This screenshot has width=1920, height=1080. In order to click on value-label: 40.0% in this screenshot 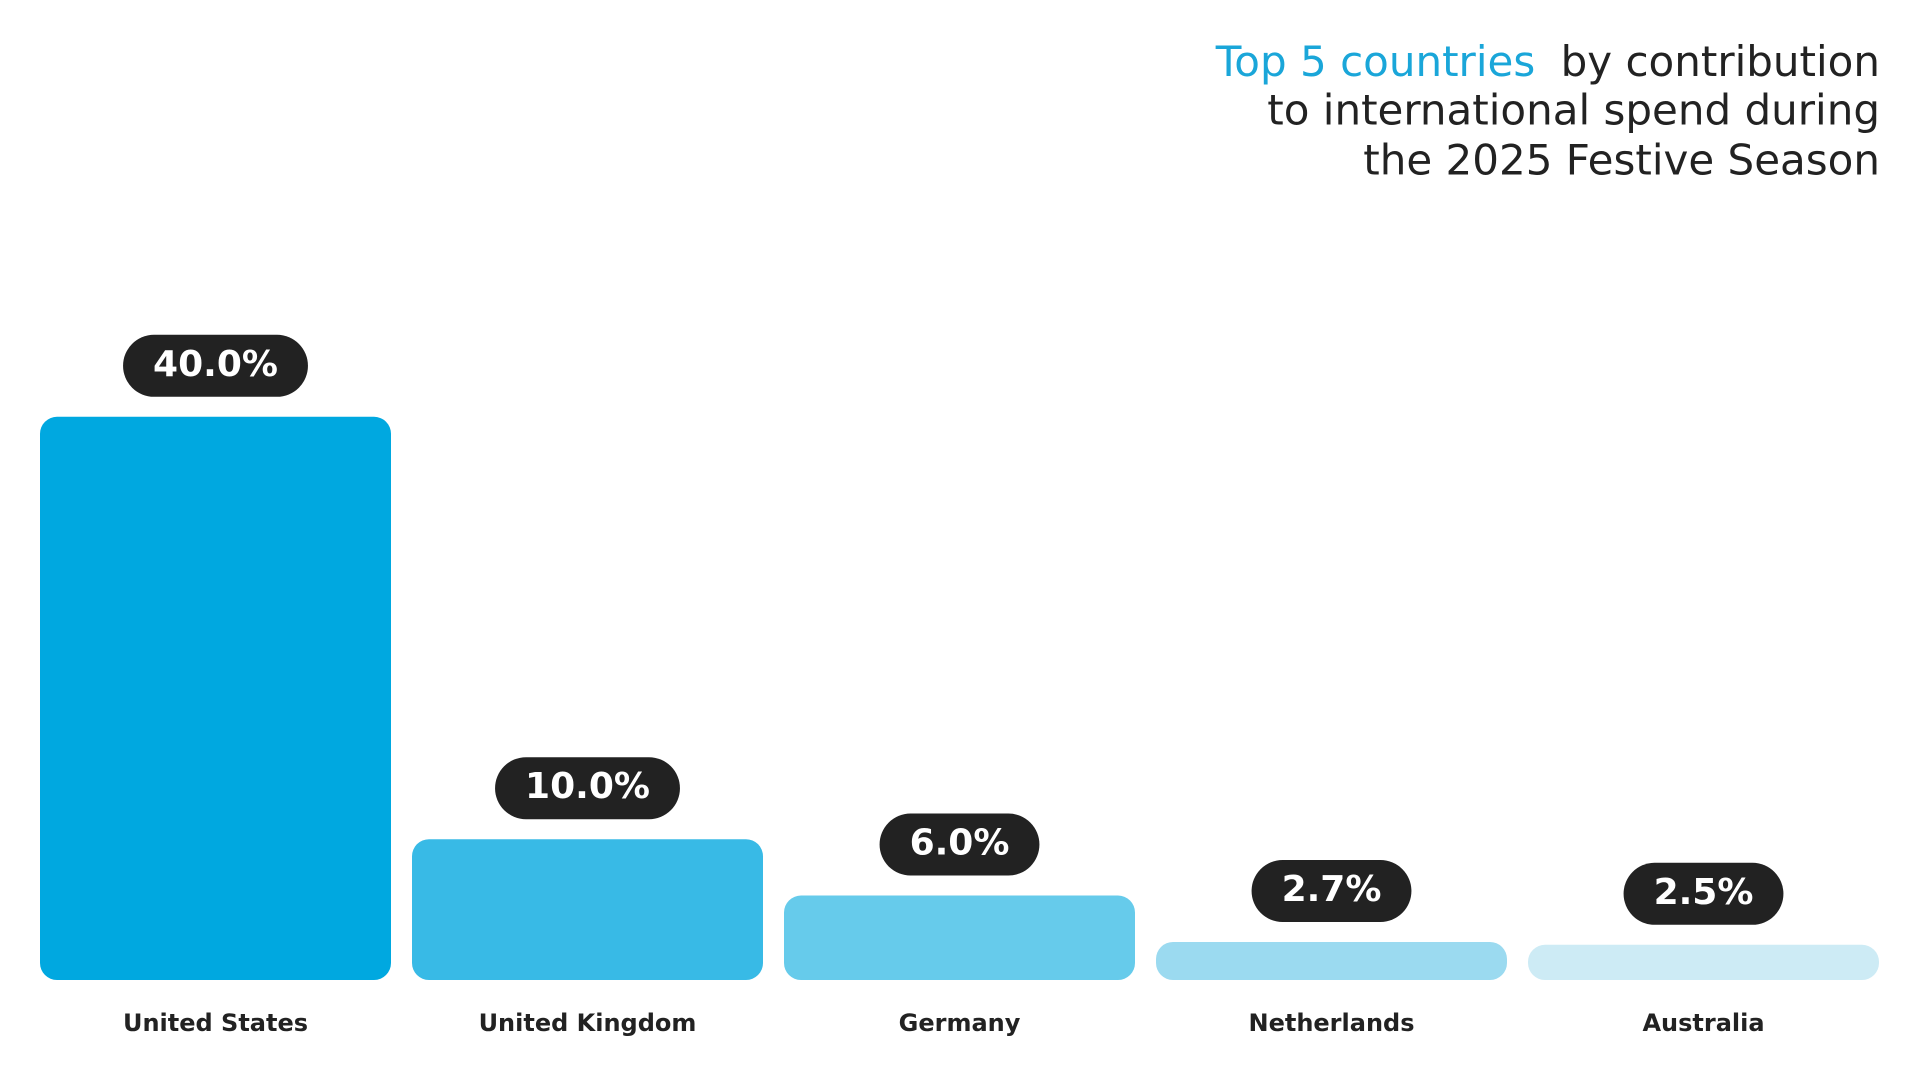, I will do `click(215, 365)`.